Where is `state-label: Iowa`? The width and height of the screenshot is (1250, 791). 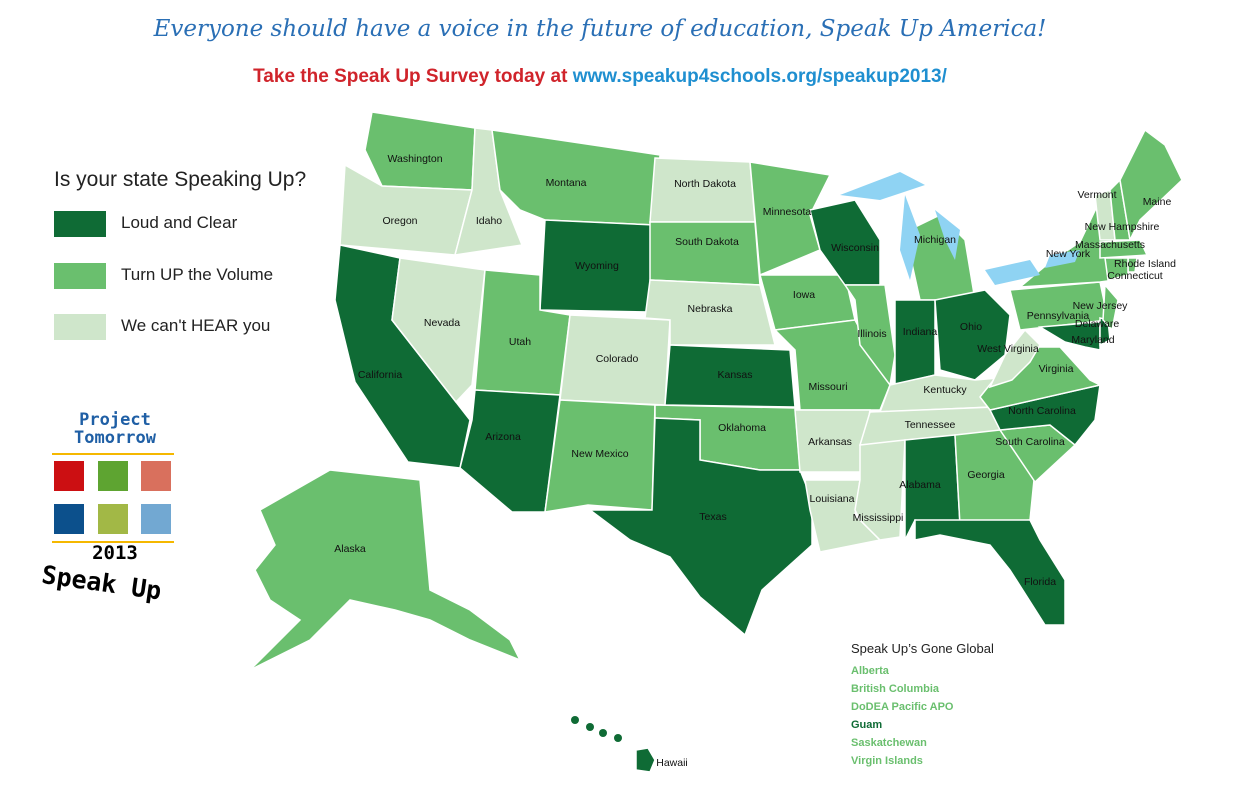 state-label: Iowa is located at coordinates (804, 295).